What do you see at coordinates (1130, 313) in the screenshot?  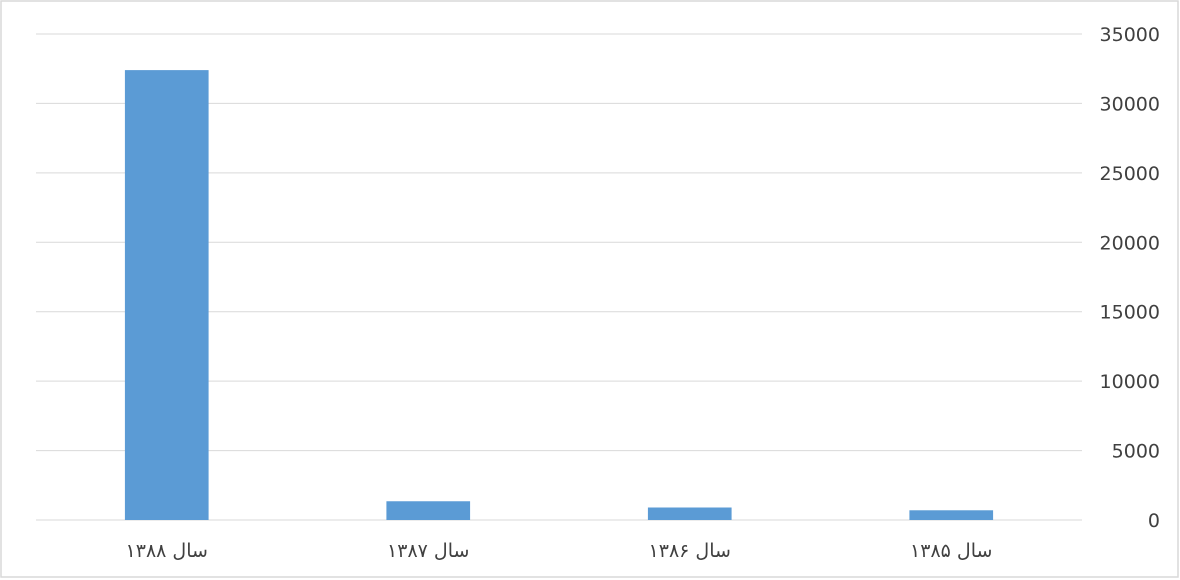 I see `y-tick-label: 15000` at bounding box center [1130, 313].